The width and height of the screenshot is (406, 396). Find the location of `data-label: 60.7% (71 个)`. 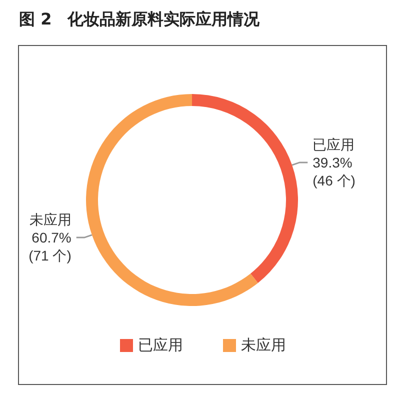

data-label: 60.7% (71 个) is located at coordinates (50, 247).